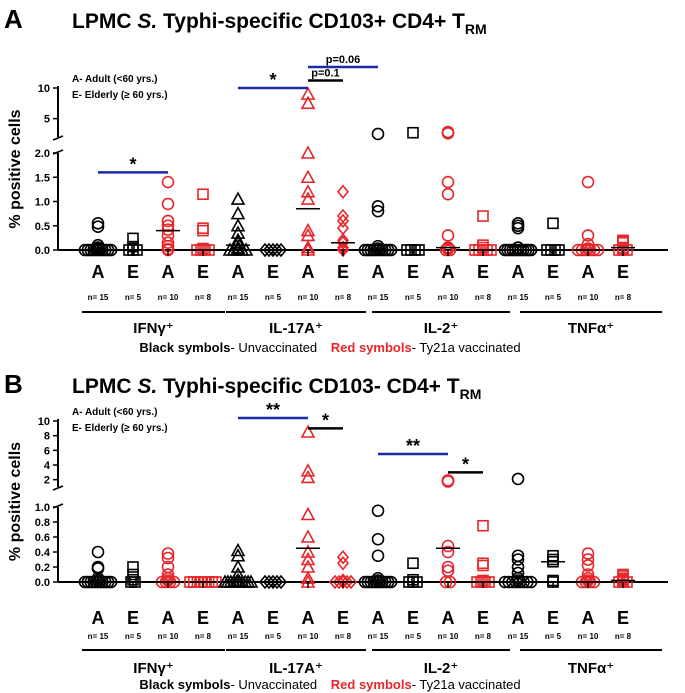 The height and width of the screenshot is (693, 685). Describe the element at coordinates (343, 60) in the screenshot. I see `significance-label: p=0.06` at that location.